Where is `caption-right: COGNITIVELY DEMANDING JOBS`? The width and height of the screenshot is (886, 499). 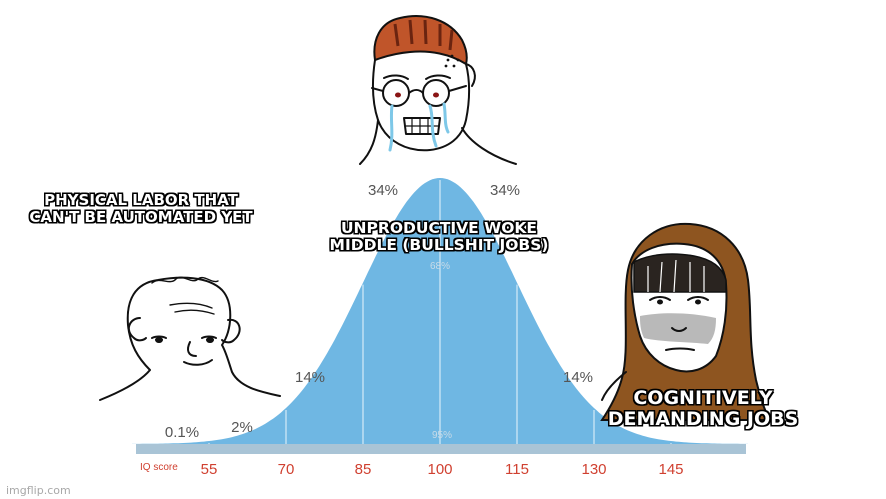 caption-right: COGNITIVELY DEMANDING JOBS is located at coordinates (703, 409).